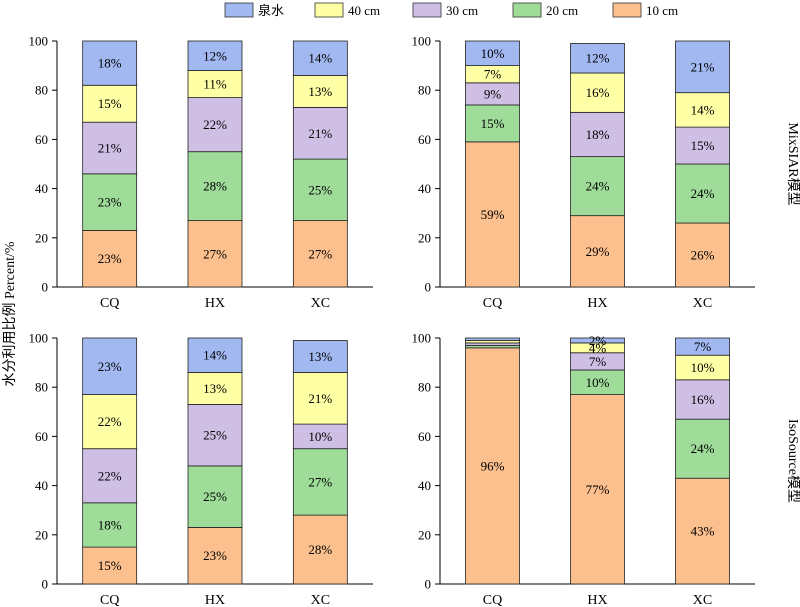 The height and width of the screenshot is (607, 800). Describe the element at coordinates (215, 84) in the screenshot. I see `data-label-hx-3: 11%` at that location.